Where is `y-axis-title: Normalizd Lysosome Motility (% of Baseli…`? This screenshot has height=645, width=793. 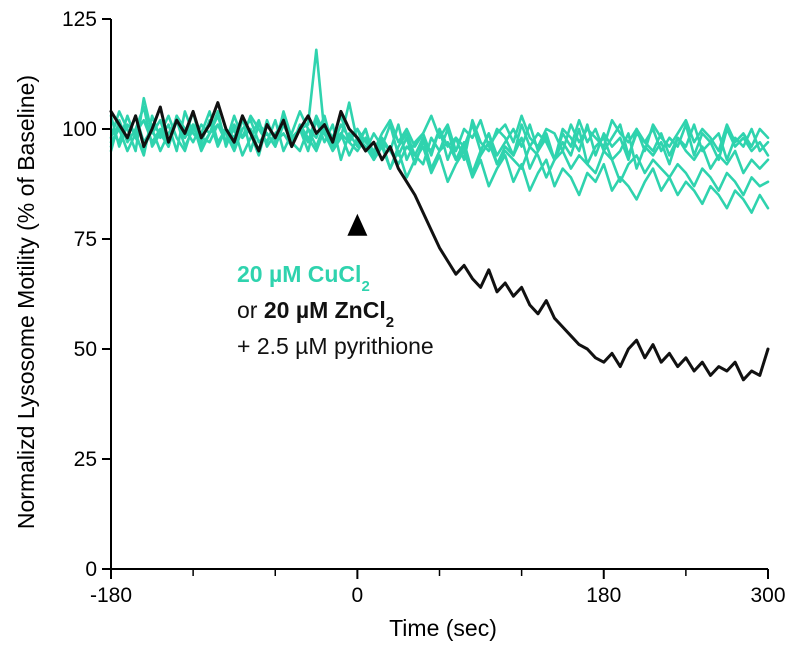
y-axis-title: Normalizd Lysosome Motility (% of Baseli… is located at coordinates (26, 302).